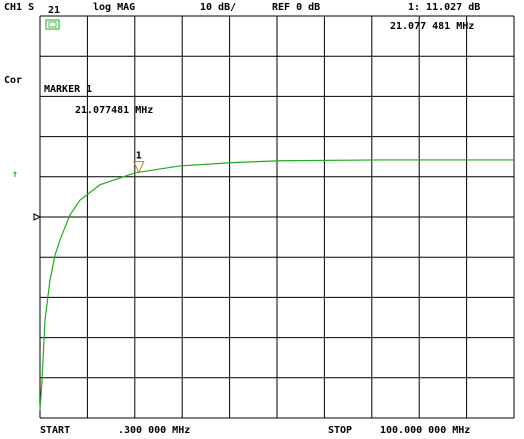 The height and width of the screenshot is (439, 524). I want to click on status-icon-inner, so click(52, 24).